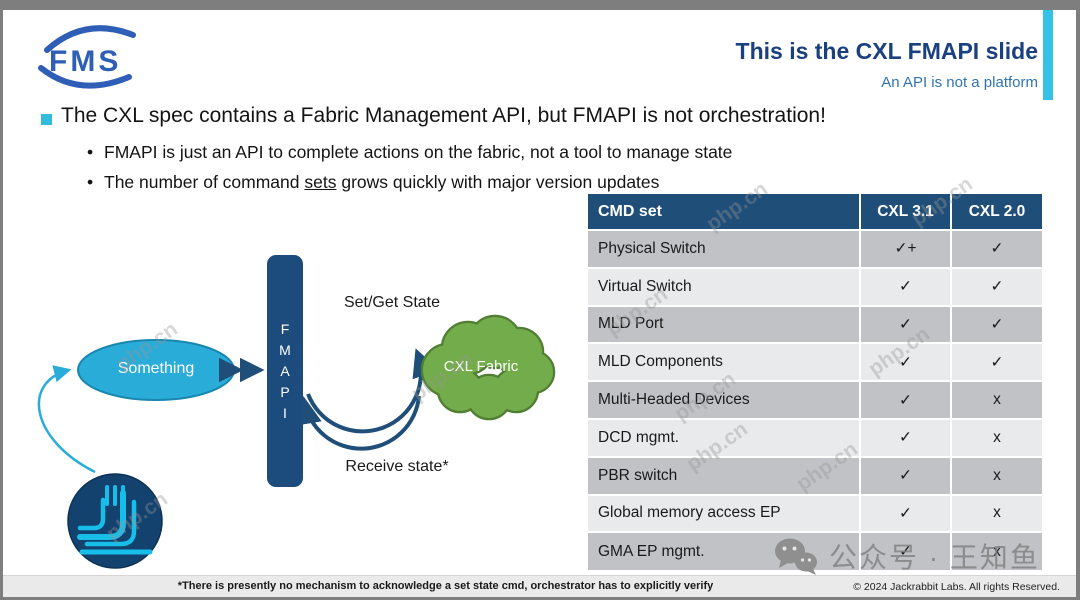 The height and width of the screenshot is (600, 1080). Describe the element at coordinates (204, 182) in the screenshot. I see `sub-bullet-2-pre: The number of command` at that location.